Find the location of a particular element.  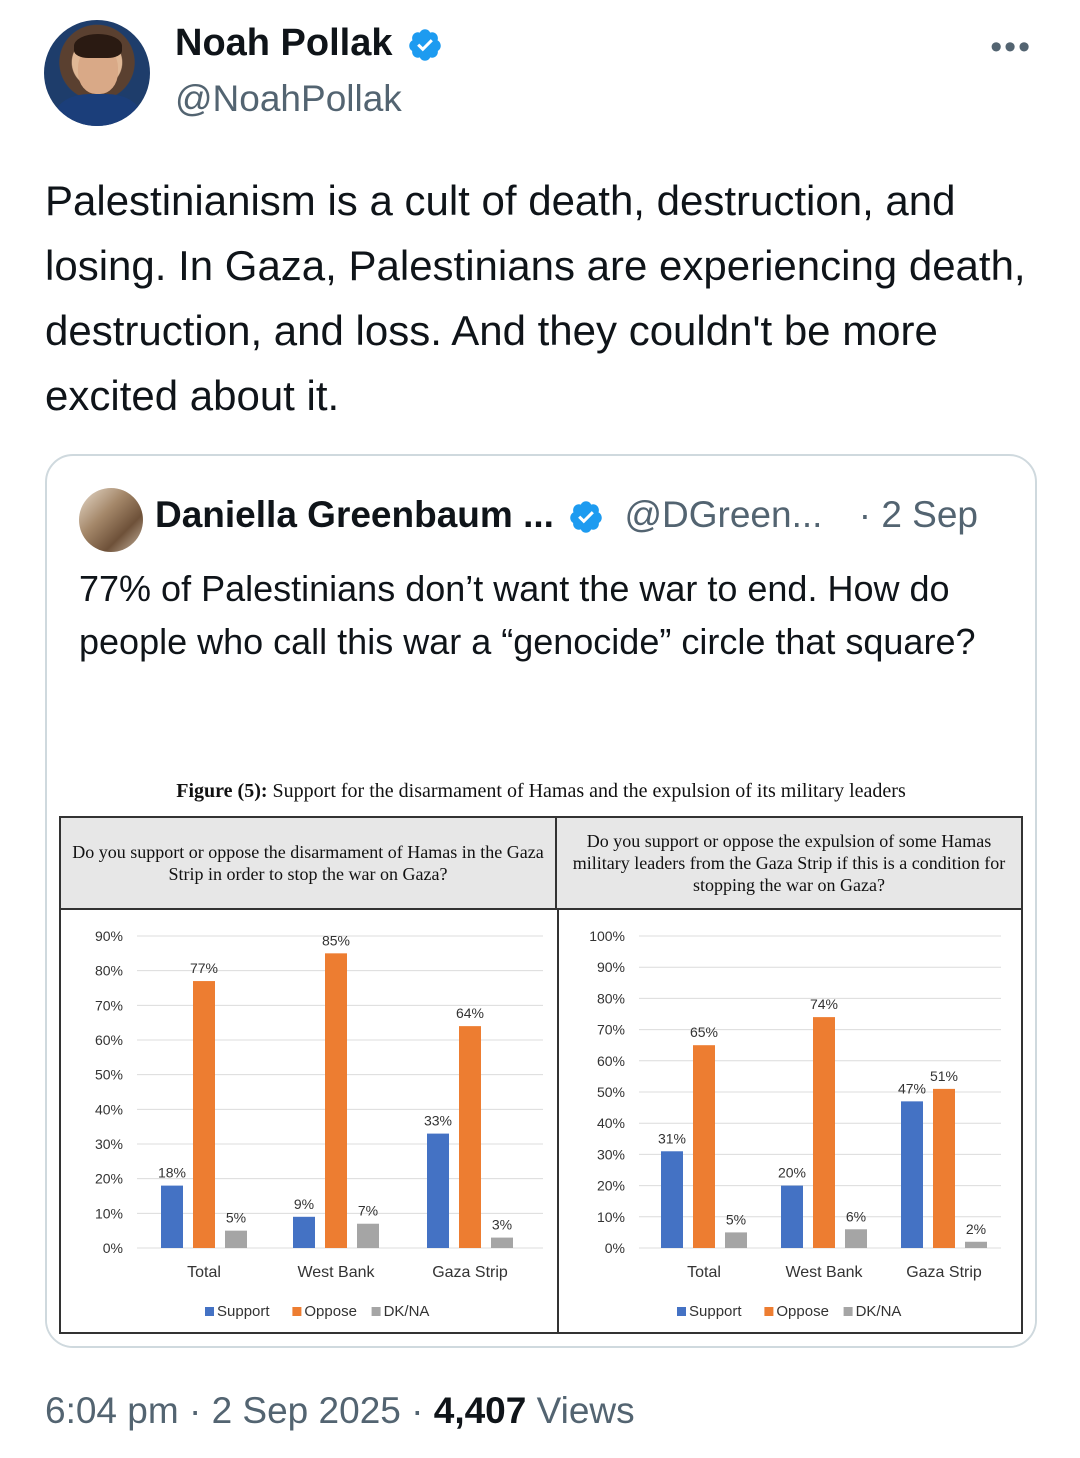

quoted-verified-badge-icon is located at coordinates (586, 517).